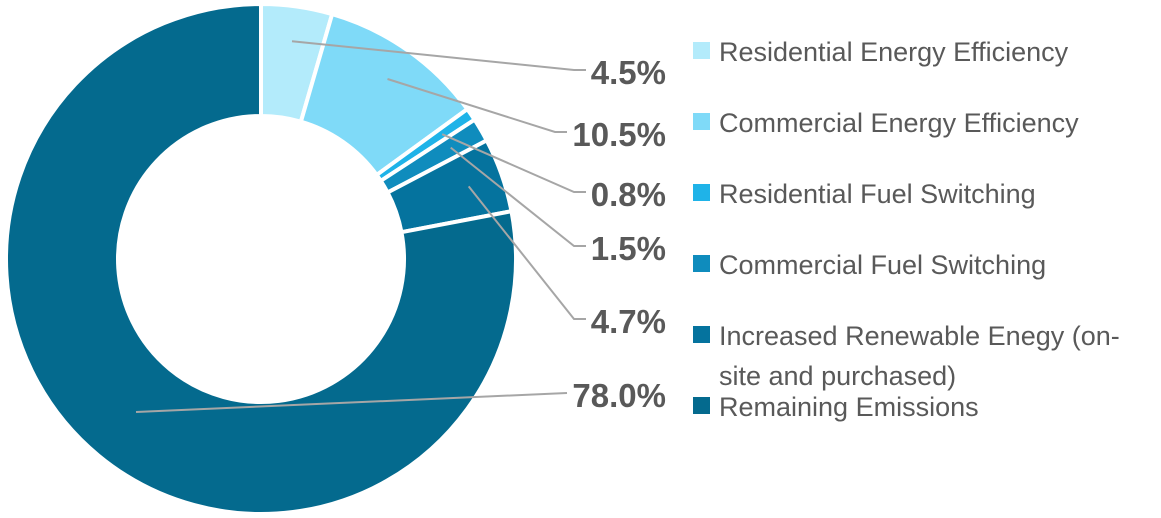  Describe the element at coordinates (628, 194) in the screenshot. I see `data-label-residential-fuel-switching: 0.8%` at that location.